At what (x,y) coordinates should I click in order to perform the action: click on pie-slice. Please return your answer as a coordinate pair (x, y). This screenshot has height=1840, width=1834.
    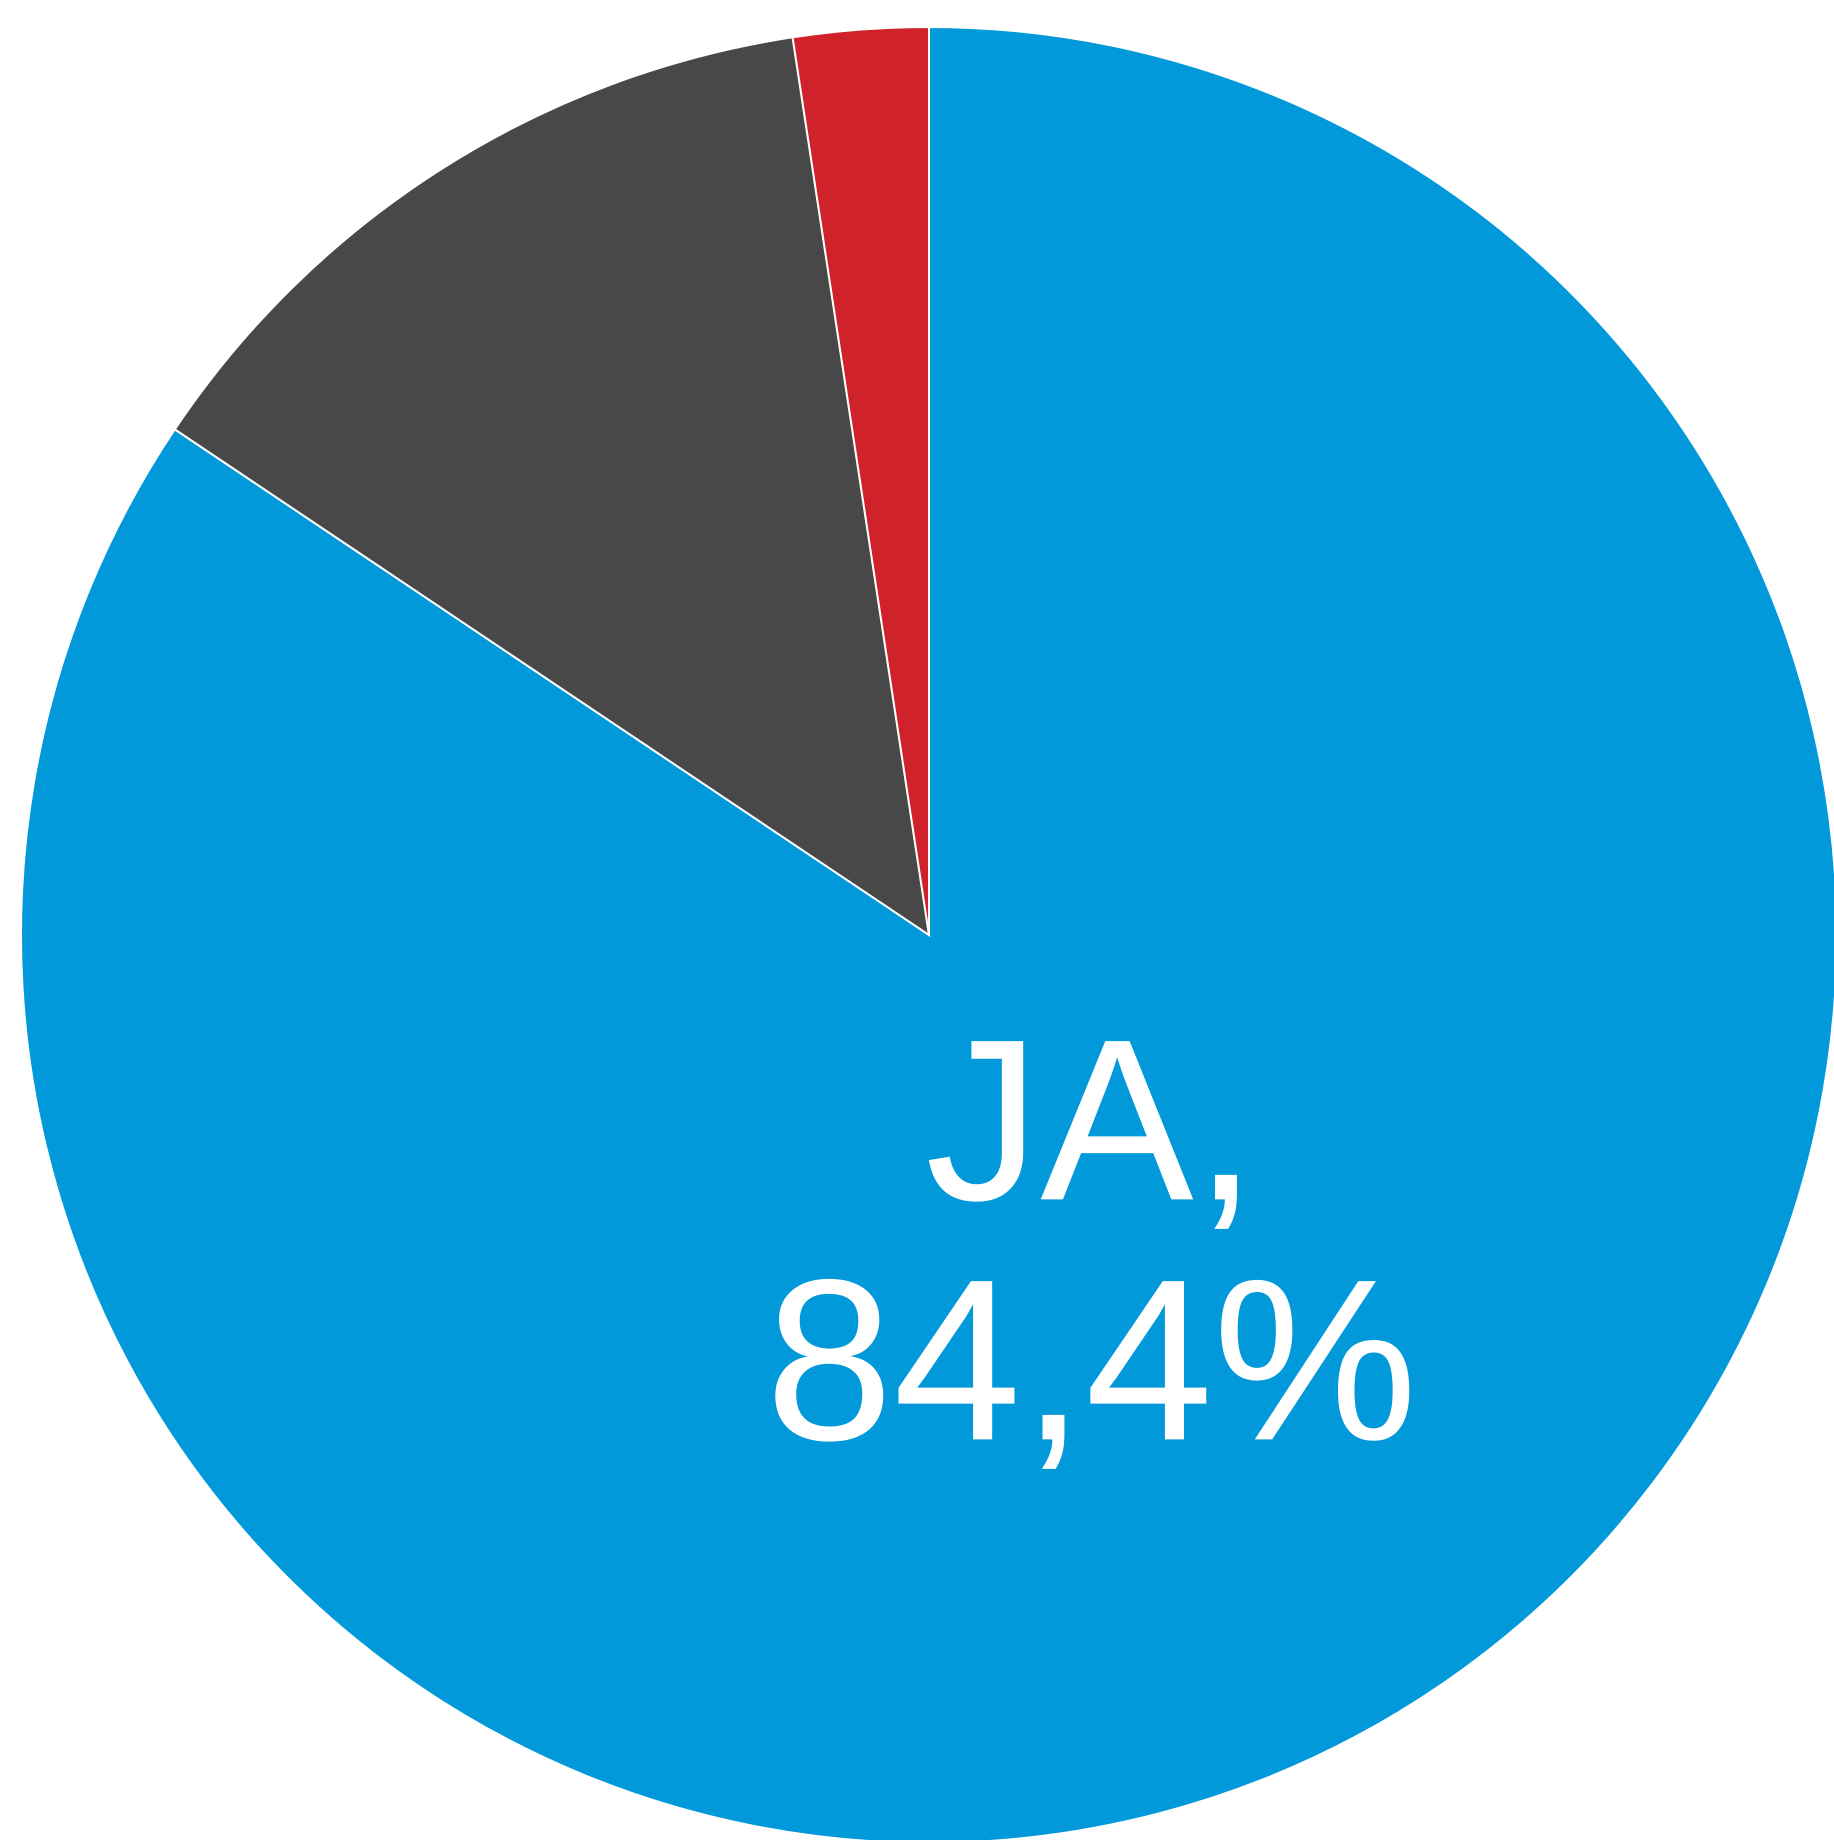
    Looking at the image, I should click on (860, 480).